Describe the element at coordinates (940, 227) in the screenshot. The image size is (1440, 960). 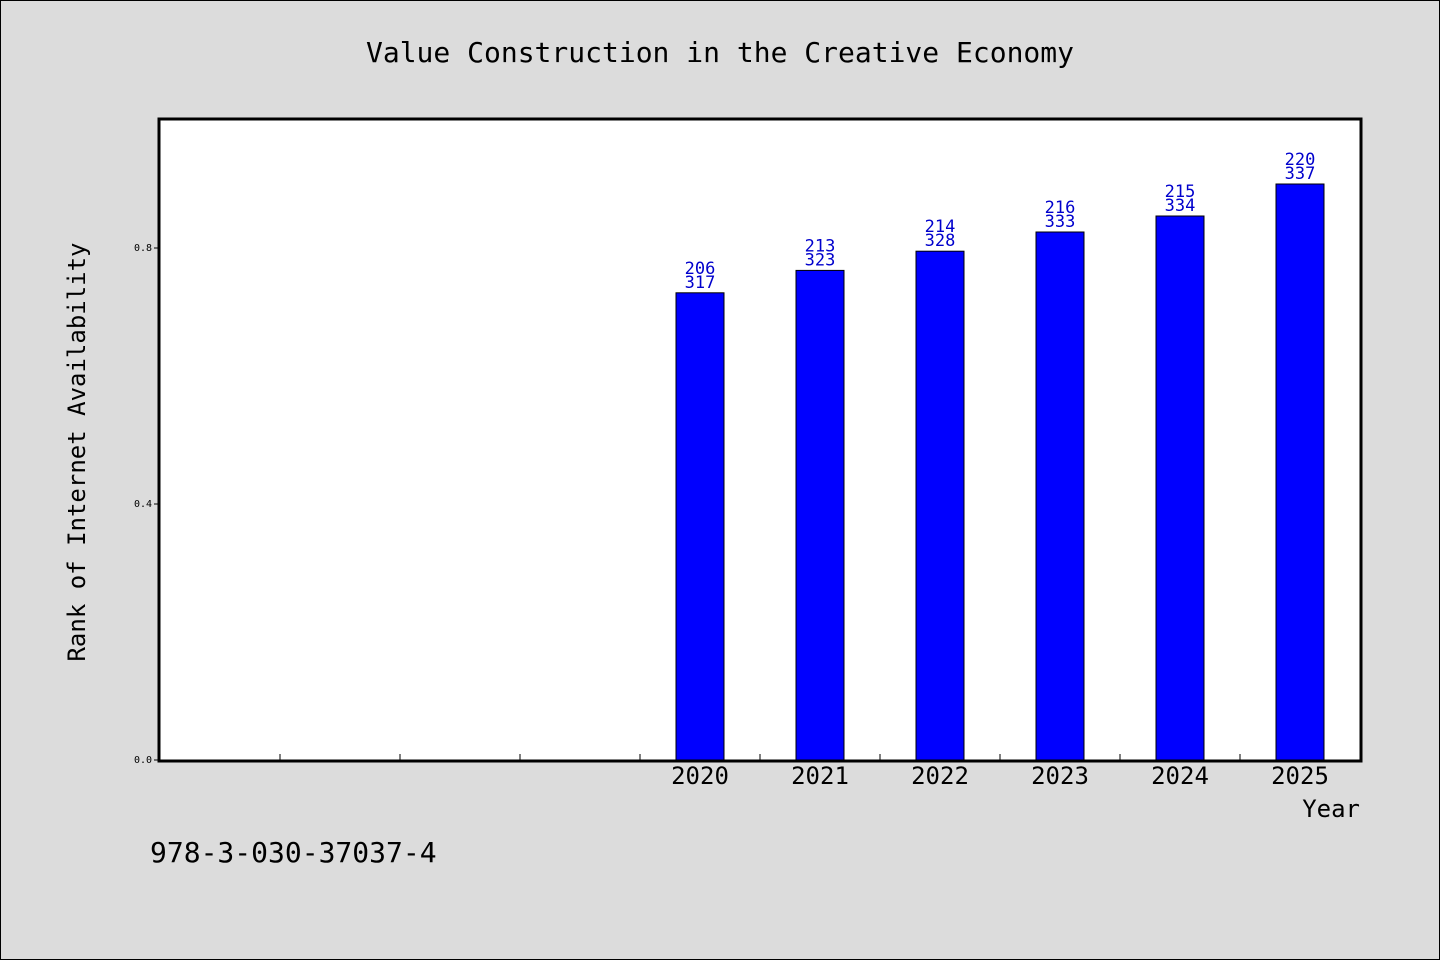
I see `data-label-top: 214` at that location.